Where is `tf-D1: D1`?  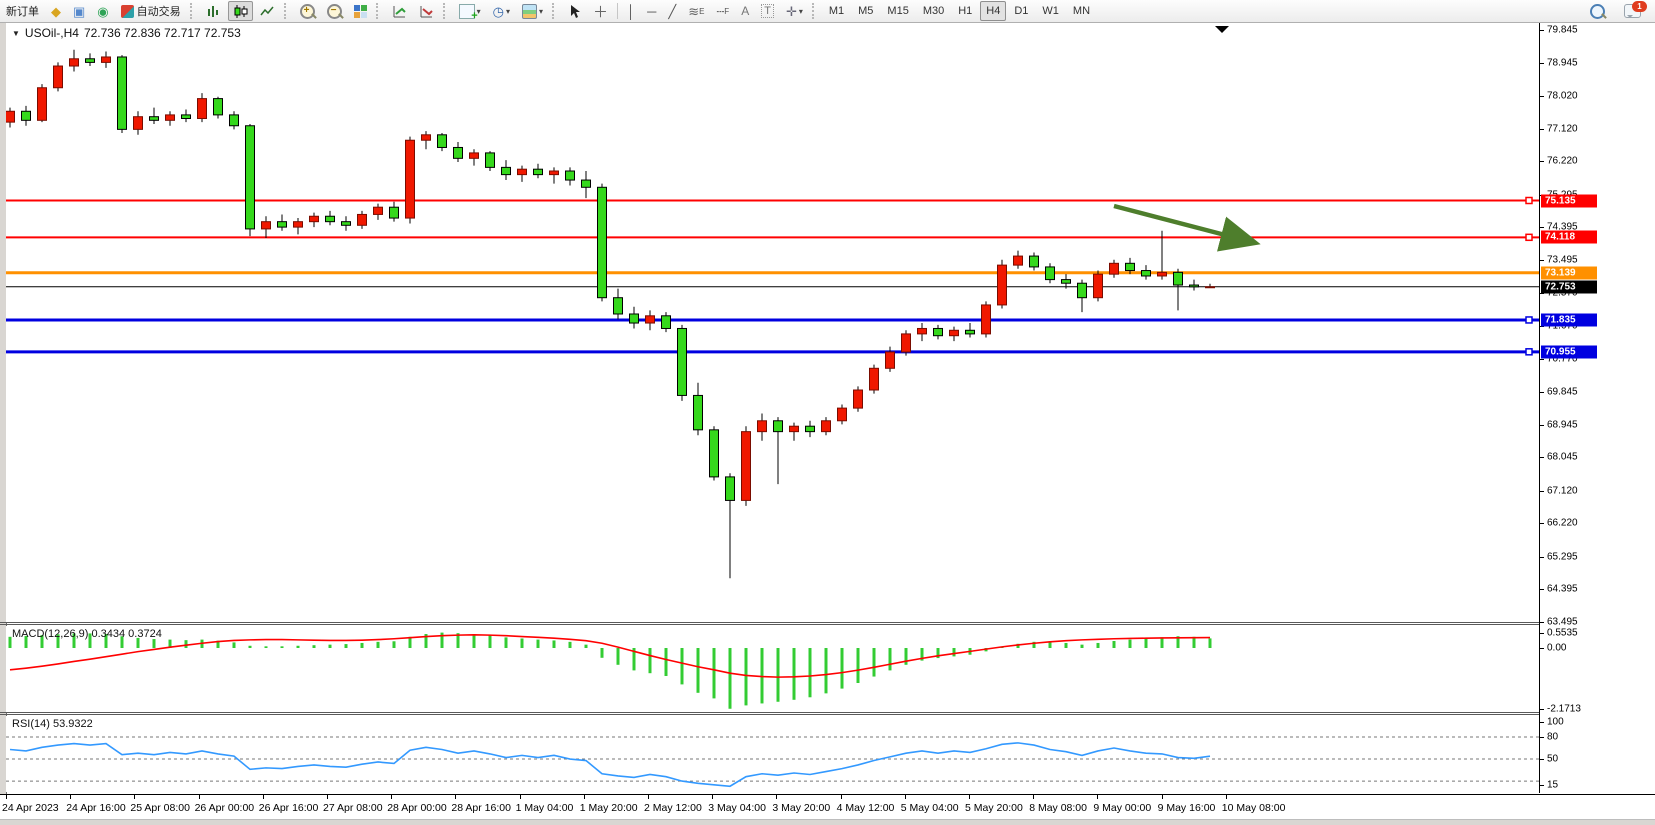 tf-D1: D1 is located at coordinates (1021, 11).